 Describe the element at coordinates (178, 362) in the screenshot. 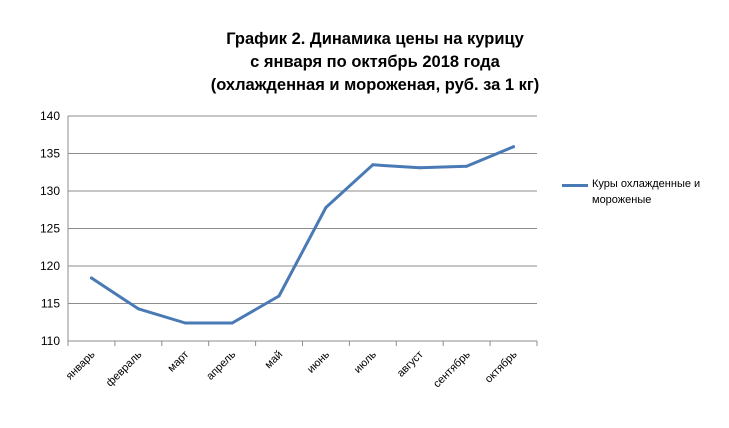

I see `x-tick-label: март` at that location.